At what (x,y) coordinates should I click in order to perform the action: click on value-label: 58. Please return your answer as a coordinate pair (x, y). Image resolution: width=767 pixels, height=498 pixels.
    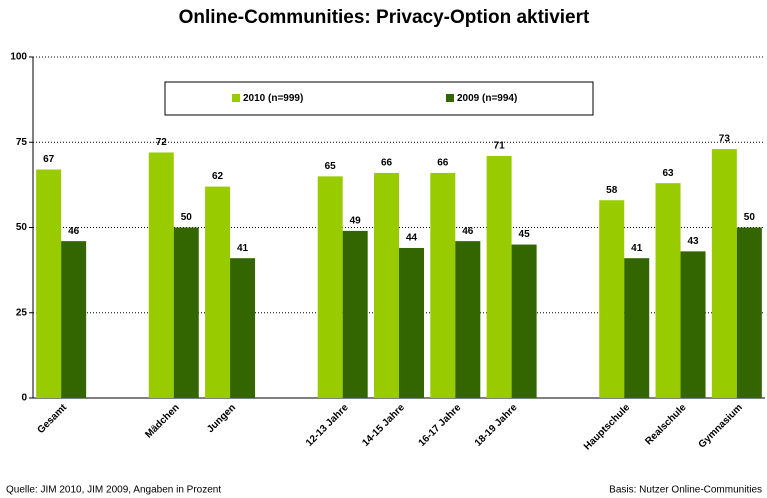
    Looking at the image, I should click on (612, 190).